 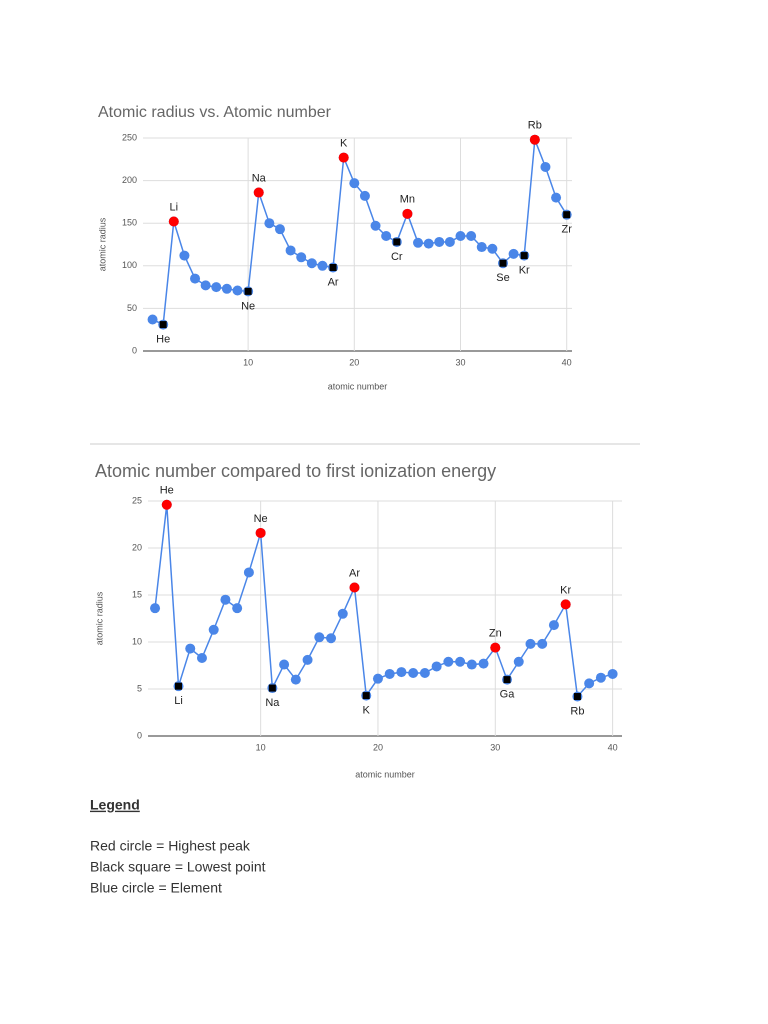 What do you see at coordinates (577, 711) in the screenshot?
I see `annotation-label: Rb` at bounding box center [577, 711].